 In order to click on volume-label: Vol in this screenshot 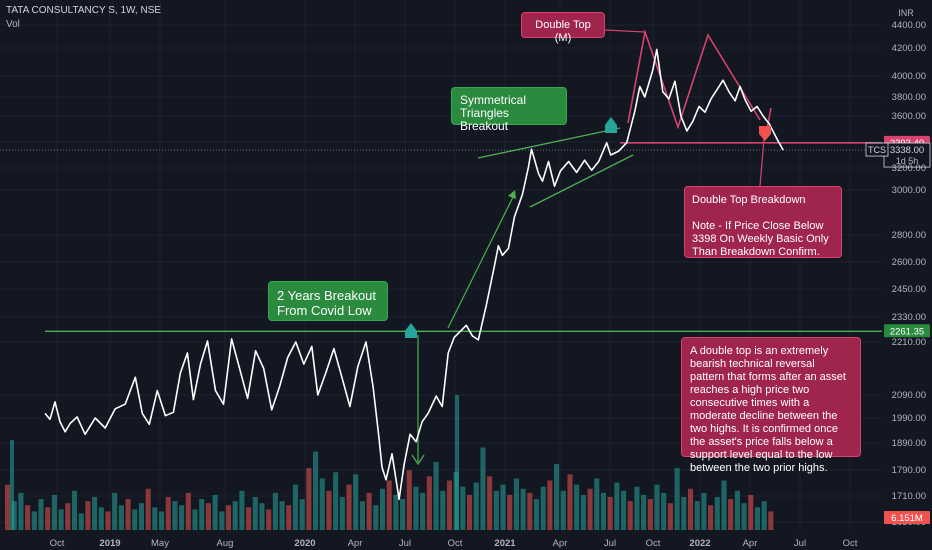, I will do `click(13, 24)`.